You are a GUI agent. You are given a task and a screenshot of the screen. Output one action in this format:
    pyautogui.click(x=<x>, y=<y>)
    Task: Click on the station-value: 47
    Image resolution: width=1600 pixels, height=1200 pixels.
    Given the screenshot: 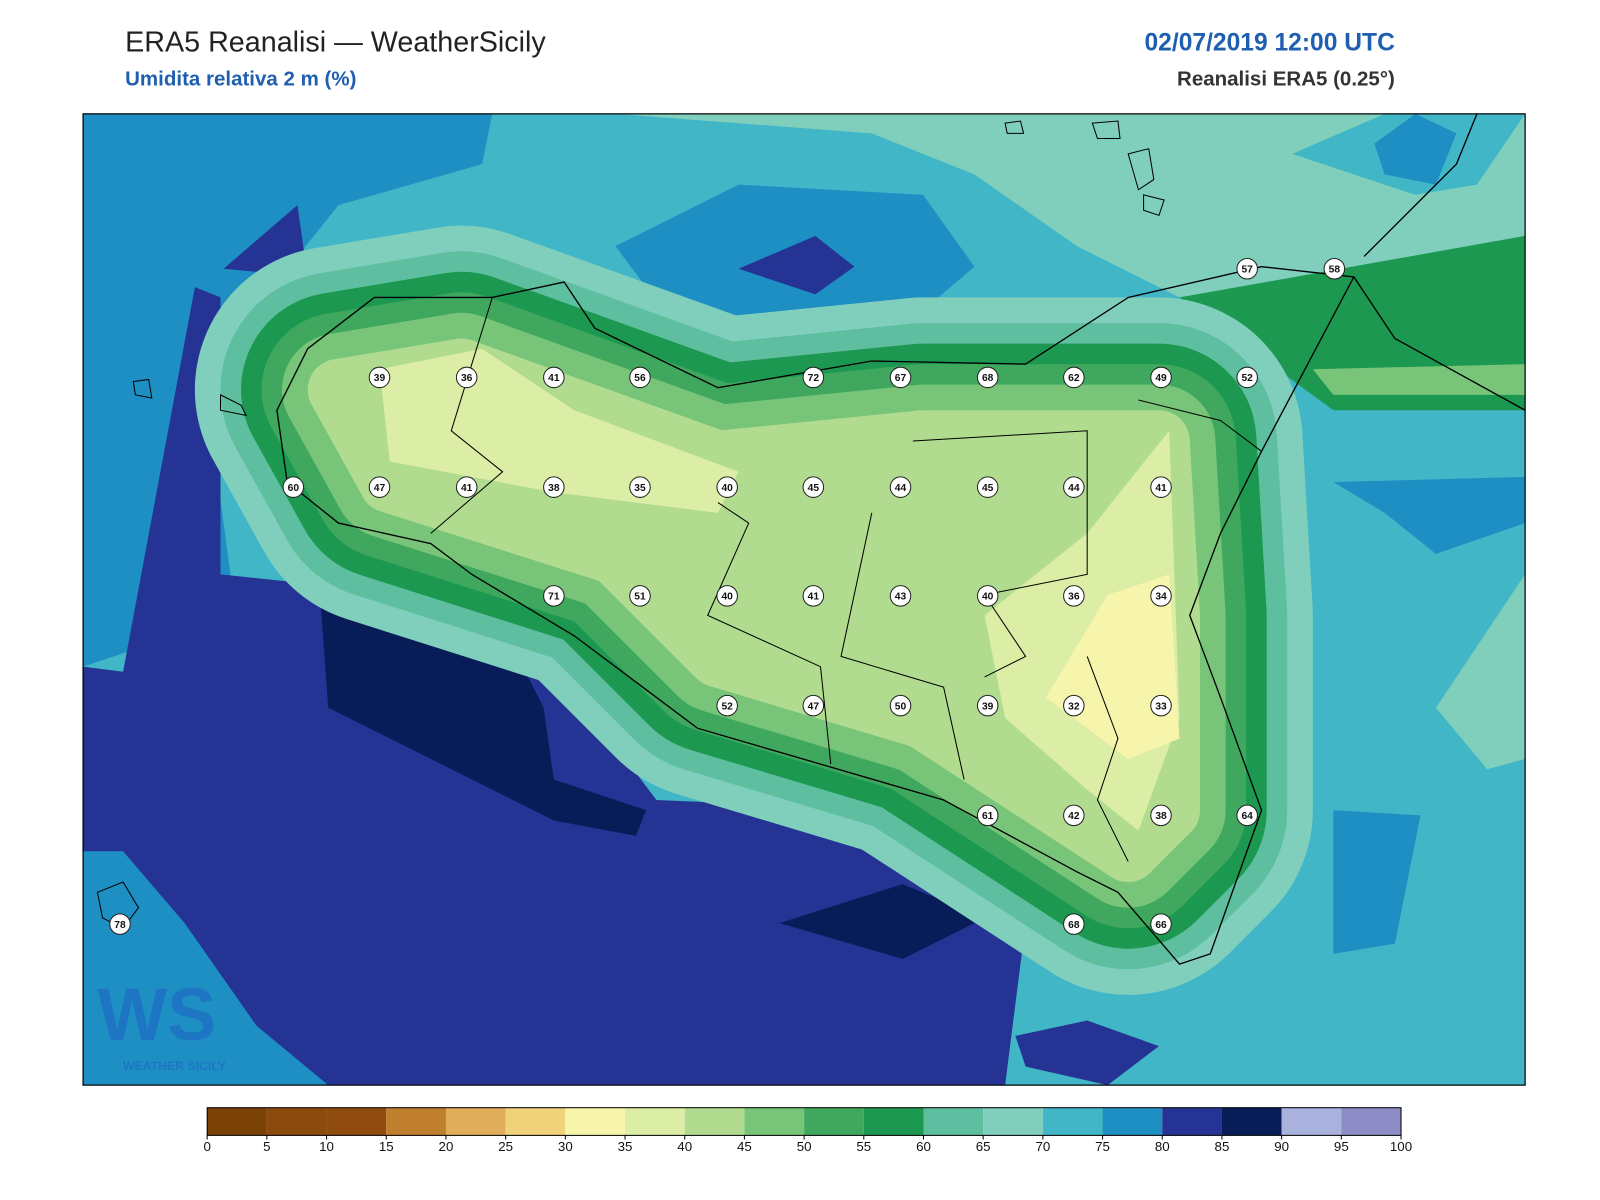 What is the action you would take?
    pyautogui.click(x=380, y=488)
    